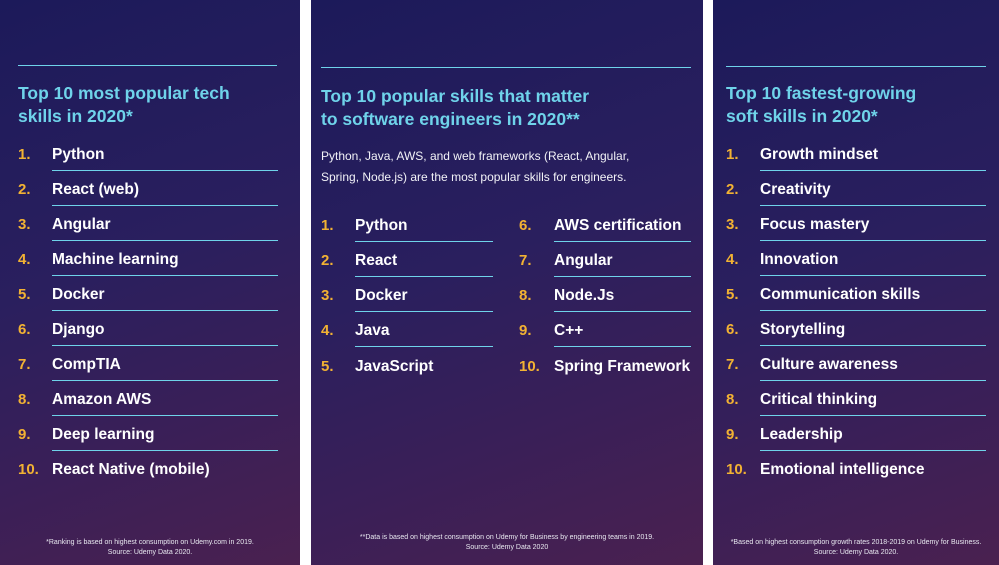 The image size is (999, 565). What do you see at coordinates (102, 399) in the screenshot?
I see `item-label: Amazon AWS` at bounding box center [102, 399].